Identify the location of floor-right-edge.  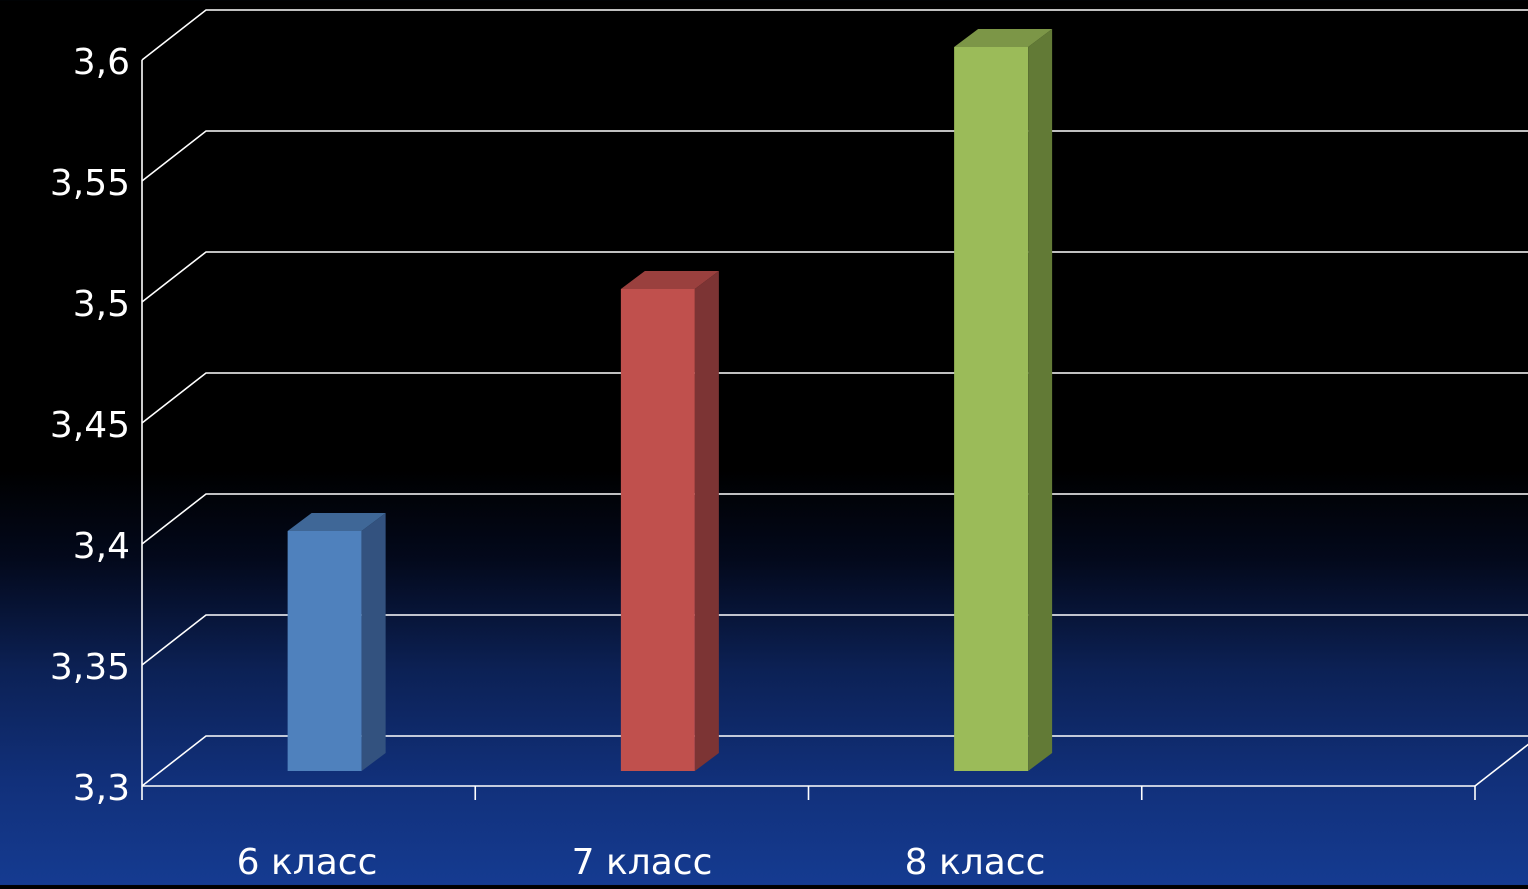
(1501, 765).